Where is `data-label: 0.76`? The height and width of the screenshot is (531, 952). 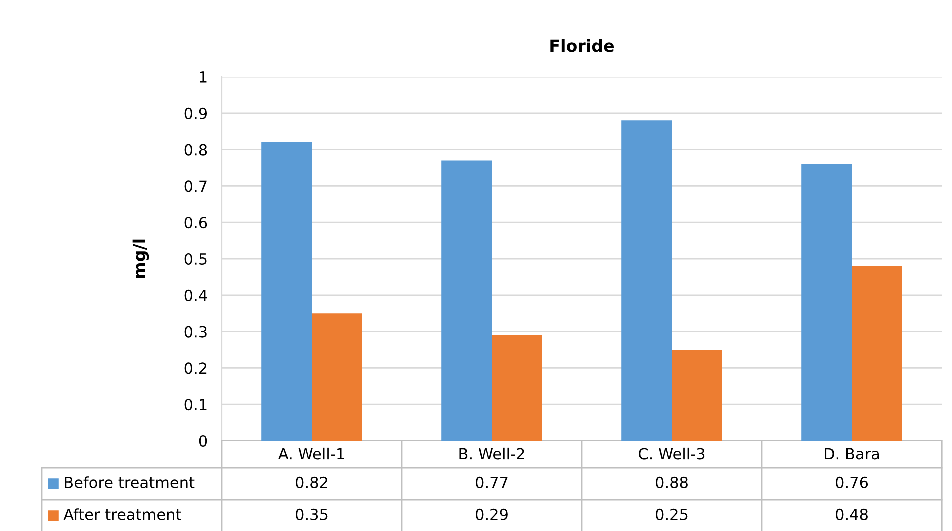 data-label: 0.76 is located at coordinates (852, 482).